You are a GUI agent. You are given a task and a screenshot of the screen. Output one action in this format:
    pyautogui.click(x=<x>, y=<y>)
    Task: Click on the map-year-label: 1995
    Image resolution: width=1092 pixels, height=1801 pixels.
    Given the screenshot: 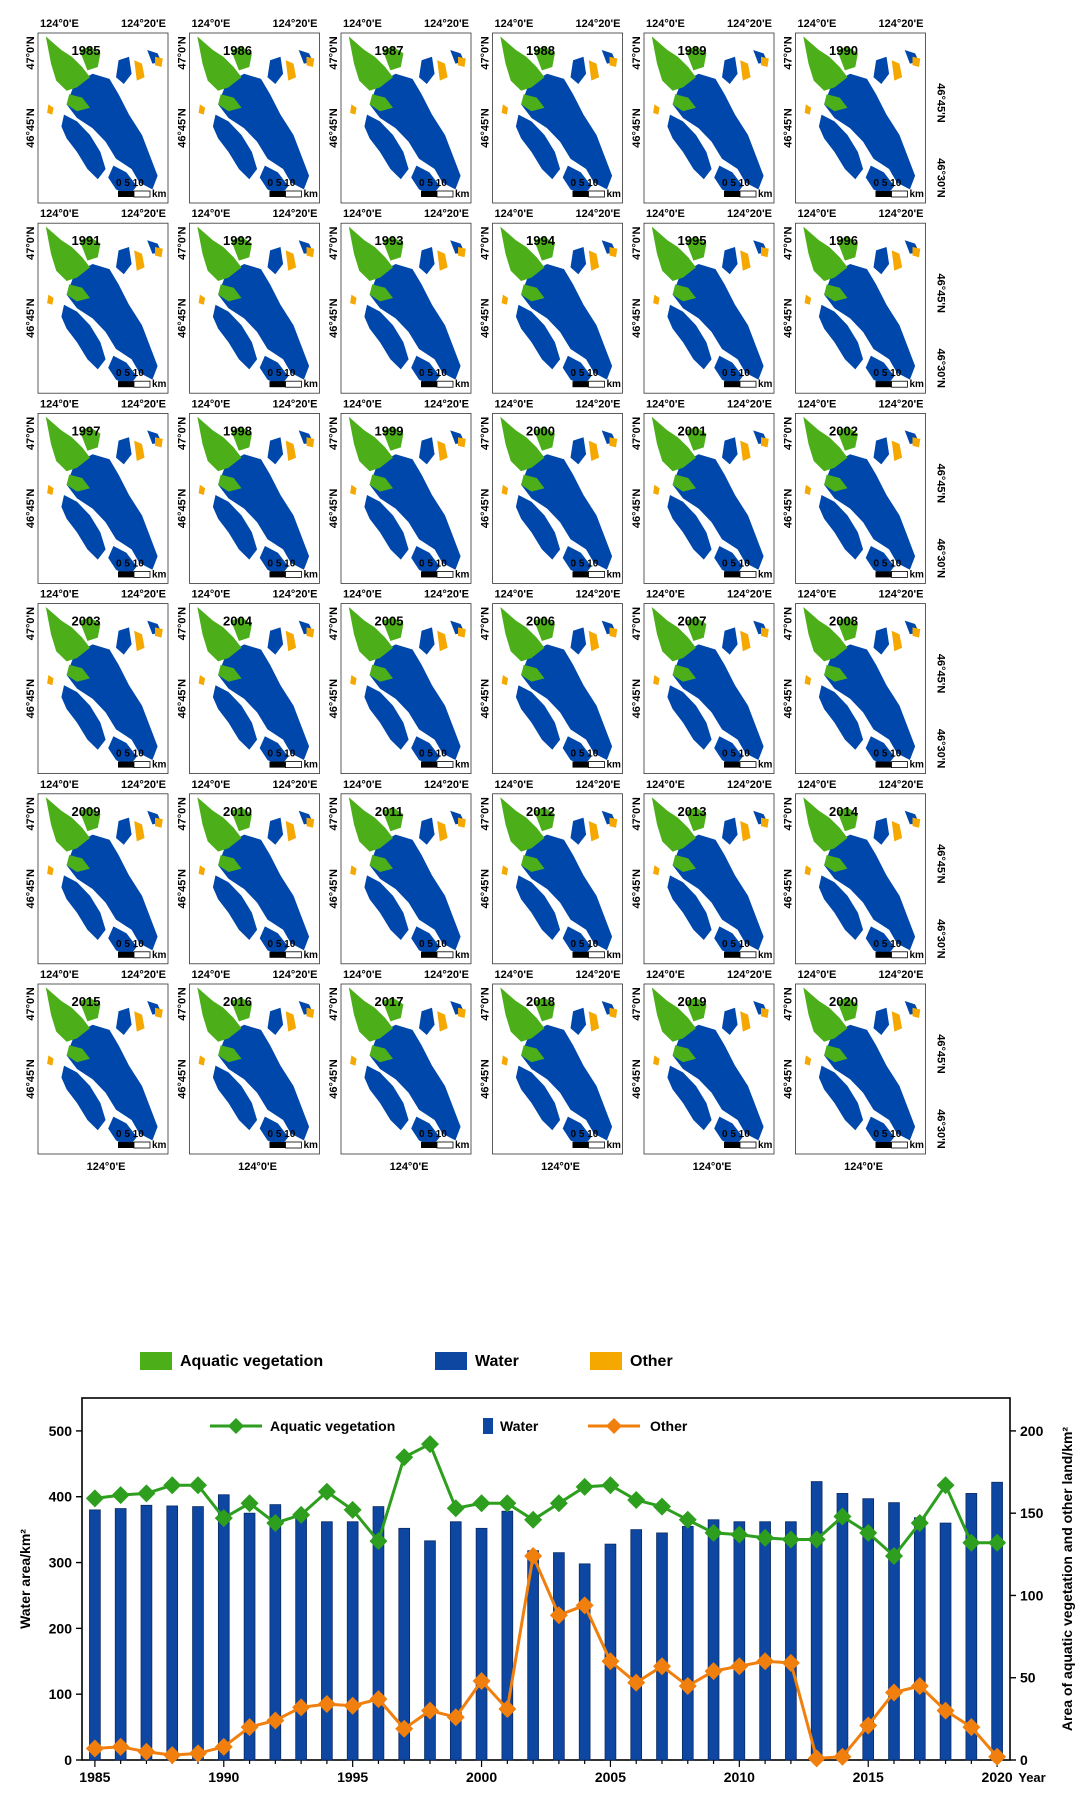 What is the action you would take?
    pyautogui.click(x=692, y=240)
    